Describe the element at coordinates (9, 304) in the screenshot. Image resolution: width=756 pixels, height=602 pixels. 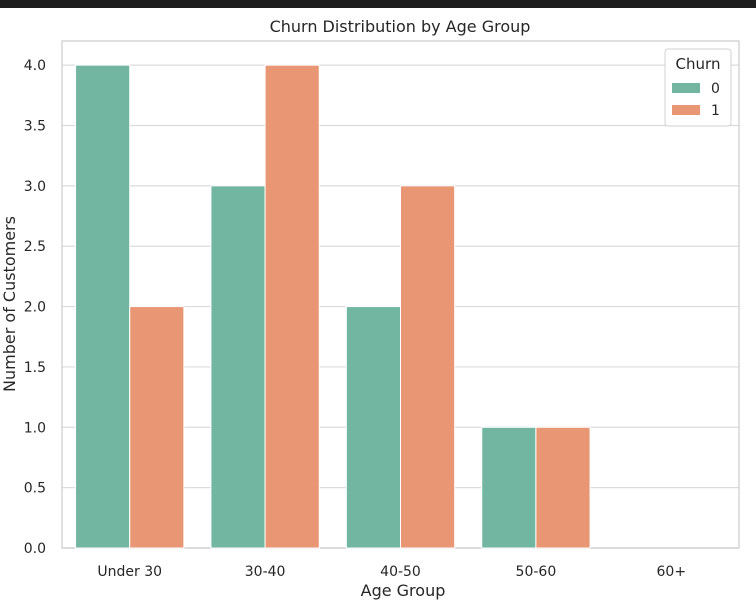
I see `y-axis-title: Number of Customers` at that location.